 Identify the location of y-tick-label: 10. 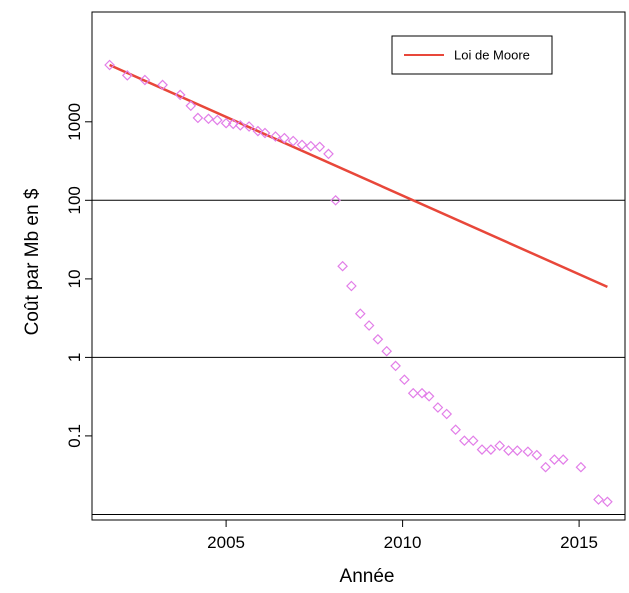
(74, 278).